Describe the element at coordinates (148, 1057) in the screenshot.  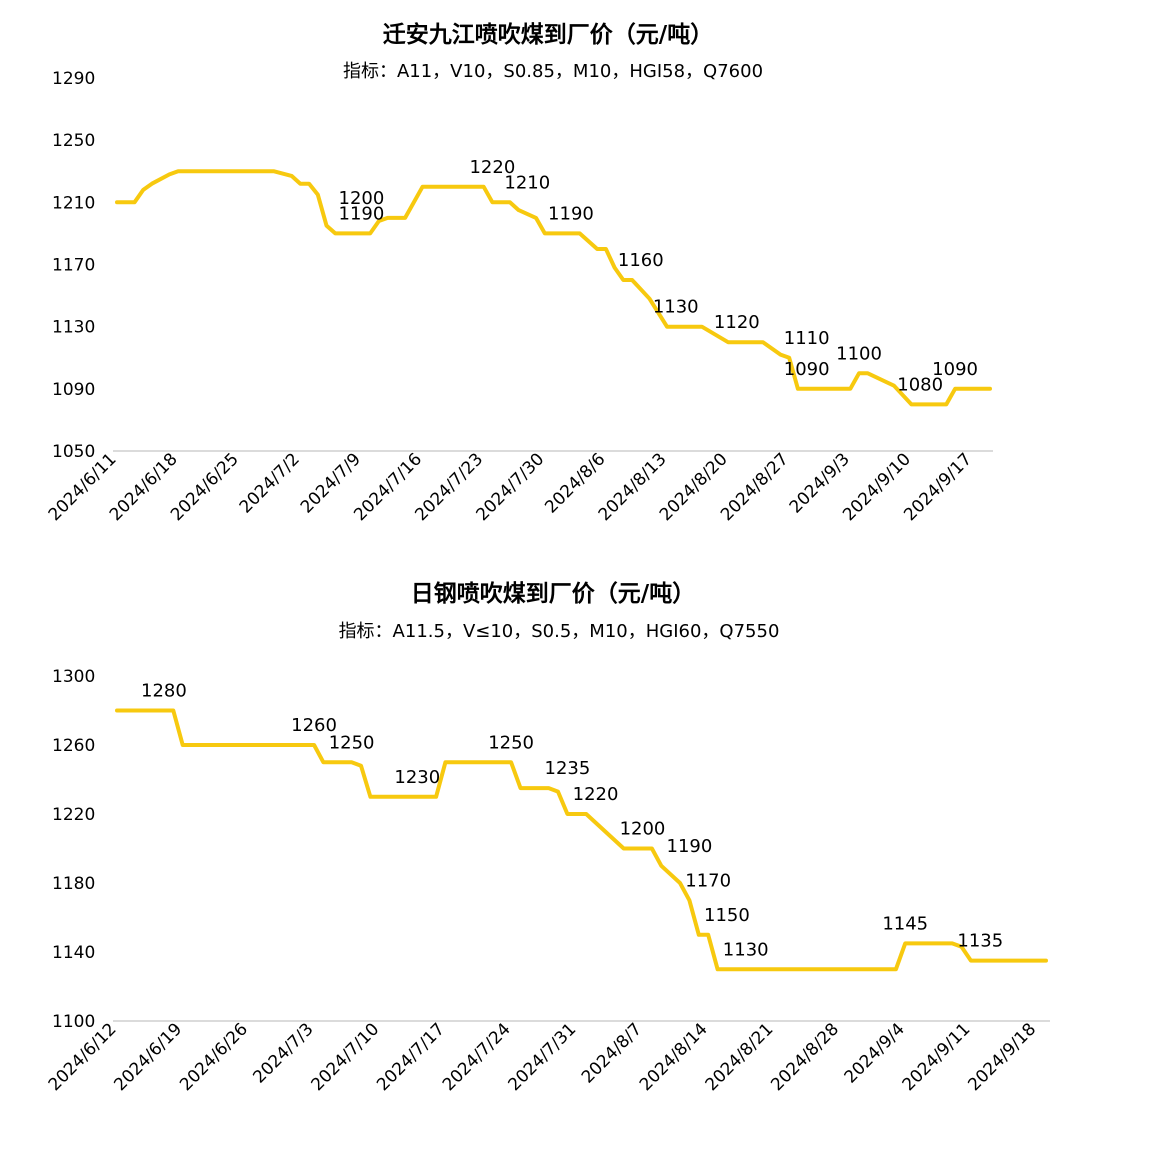
I see `x-tick-label: 2024/6/19` at that location.